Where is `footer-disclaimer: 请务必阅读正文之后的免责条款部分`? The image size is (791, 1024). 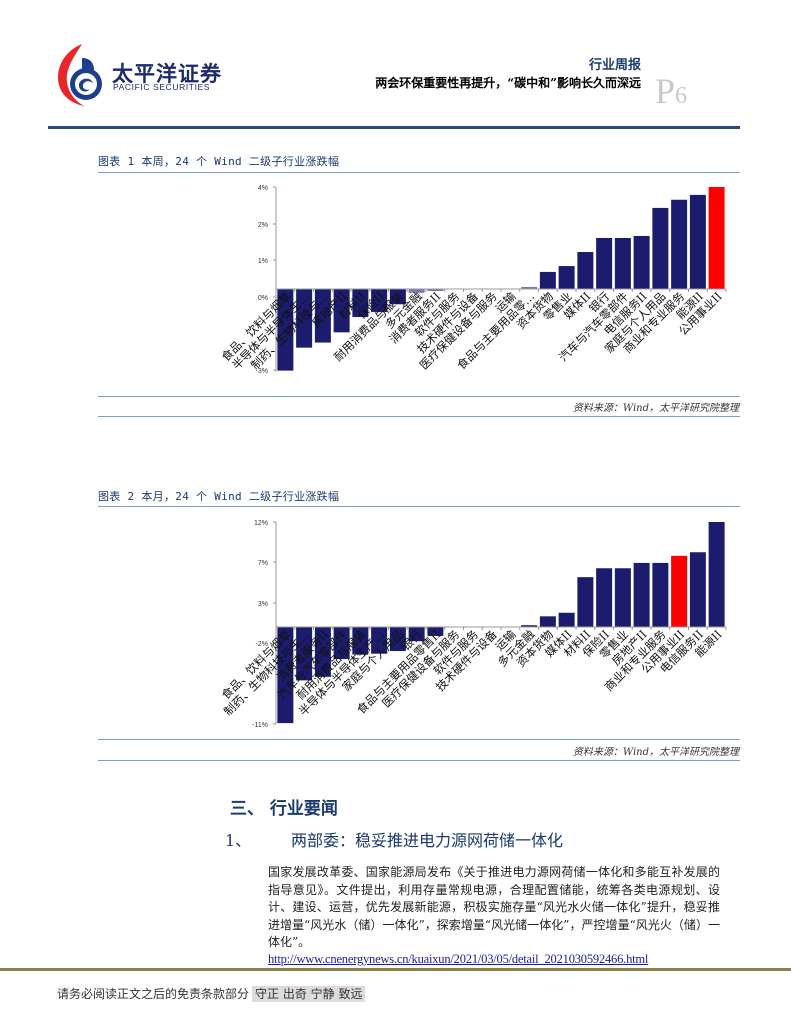
footer-disclaimer: 请务必阅读正文之后的免责条款部分 is located at coordinates (153, 994).